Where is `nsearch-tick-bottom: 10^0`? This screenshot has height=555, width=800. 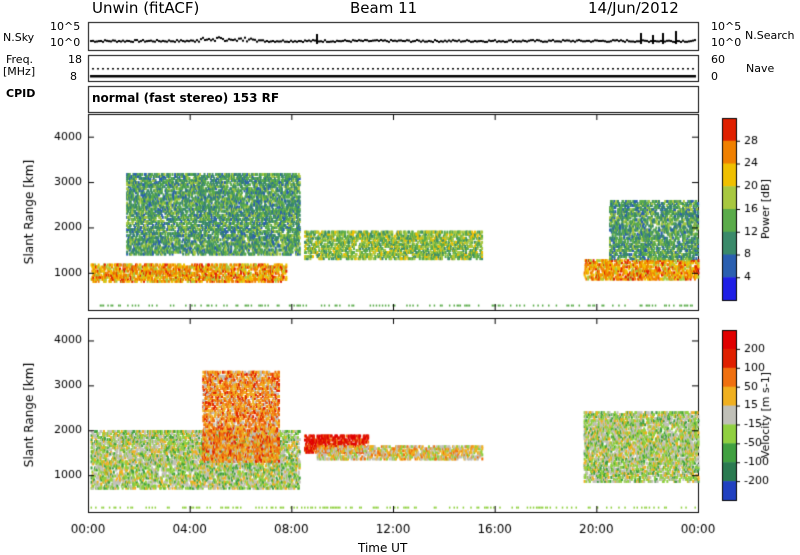
nsearch-tick-bottom: 10^0 is located at coordinates (726, 42).